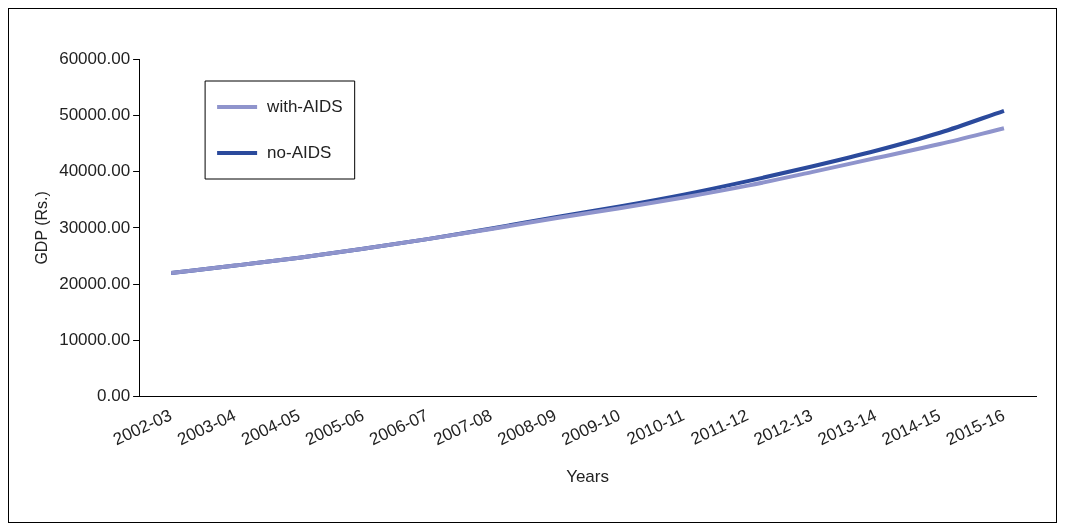 Image resolution: width=1065 pixels, height=531 pixels. Describe the element at coordinates (95, 340) in the screenshot. I see `y-tick-label: 10000.00` at that location.